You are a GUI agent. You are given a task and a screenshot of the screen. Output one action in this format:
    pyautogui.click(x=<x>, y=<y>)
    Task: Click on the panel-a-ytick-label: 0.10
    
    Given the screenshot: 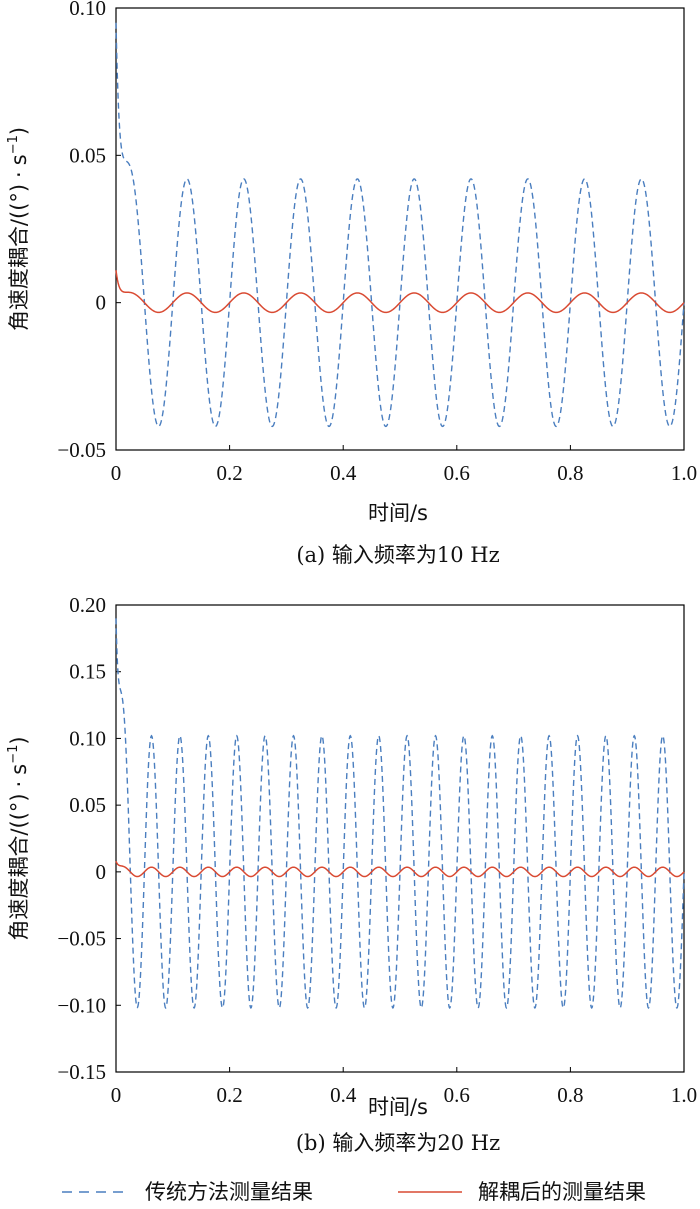 What is the action you would take?
    pyautogui.click(x=87, y=10)
    